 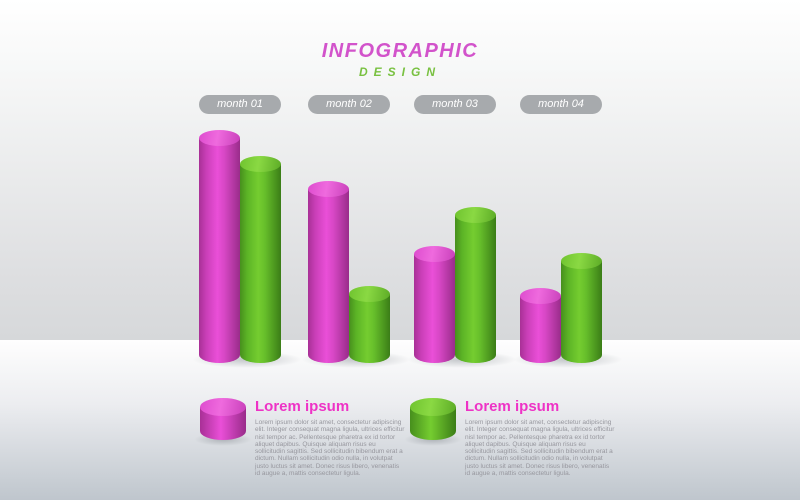 I want to click on page-subtitle: DESIGN, so click(x=399, y=72).